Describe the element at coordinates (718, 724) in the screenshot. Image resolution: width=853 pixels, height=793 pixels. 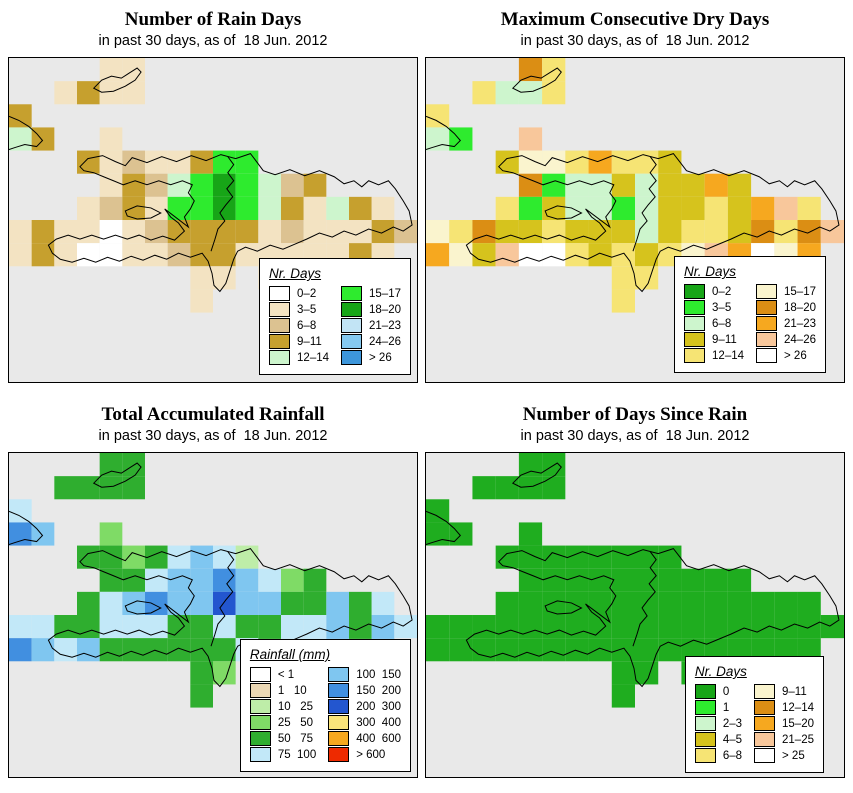
I see `legend-item: 2–3` at that location.